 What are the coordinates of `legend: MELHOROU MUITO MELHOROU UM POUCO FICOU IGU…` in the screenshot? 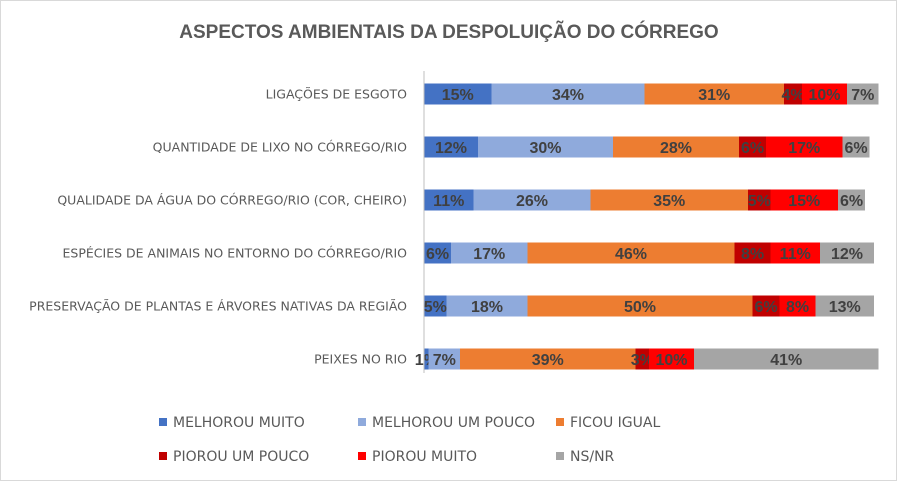 It's located at (409, 440).